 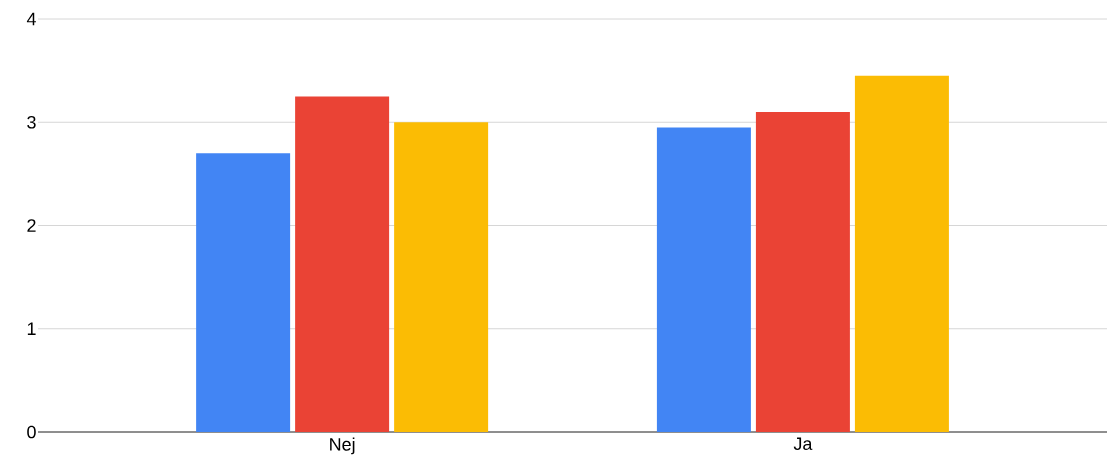 What do you see at coordinates (31, 328) in the screenshot?
I see `y-tick-label: 1` at bounding box center [31, 328].